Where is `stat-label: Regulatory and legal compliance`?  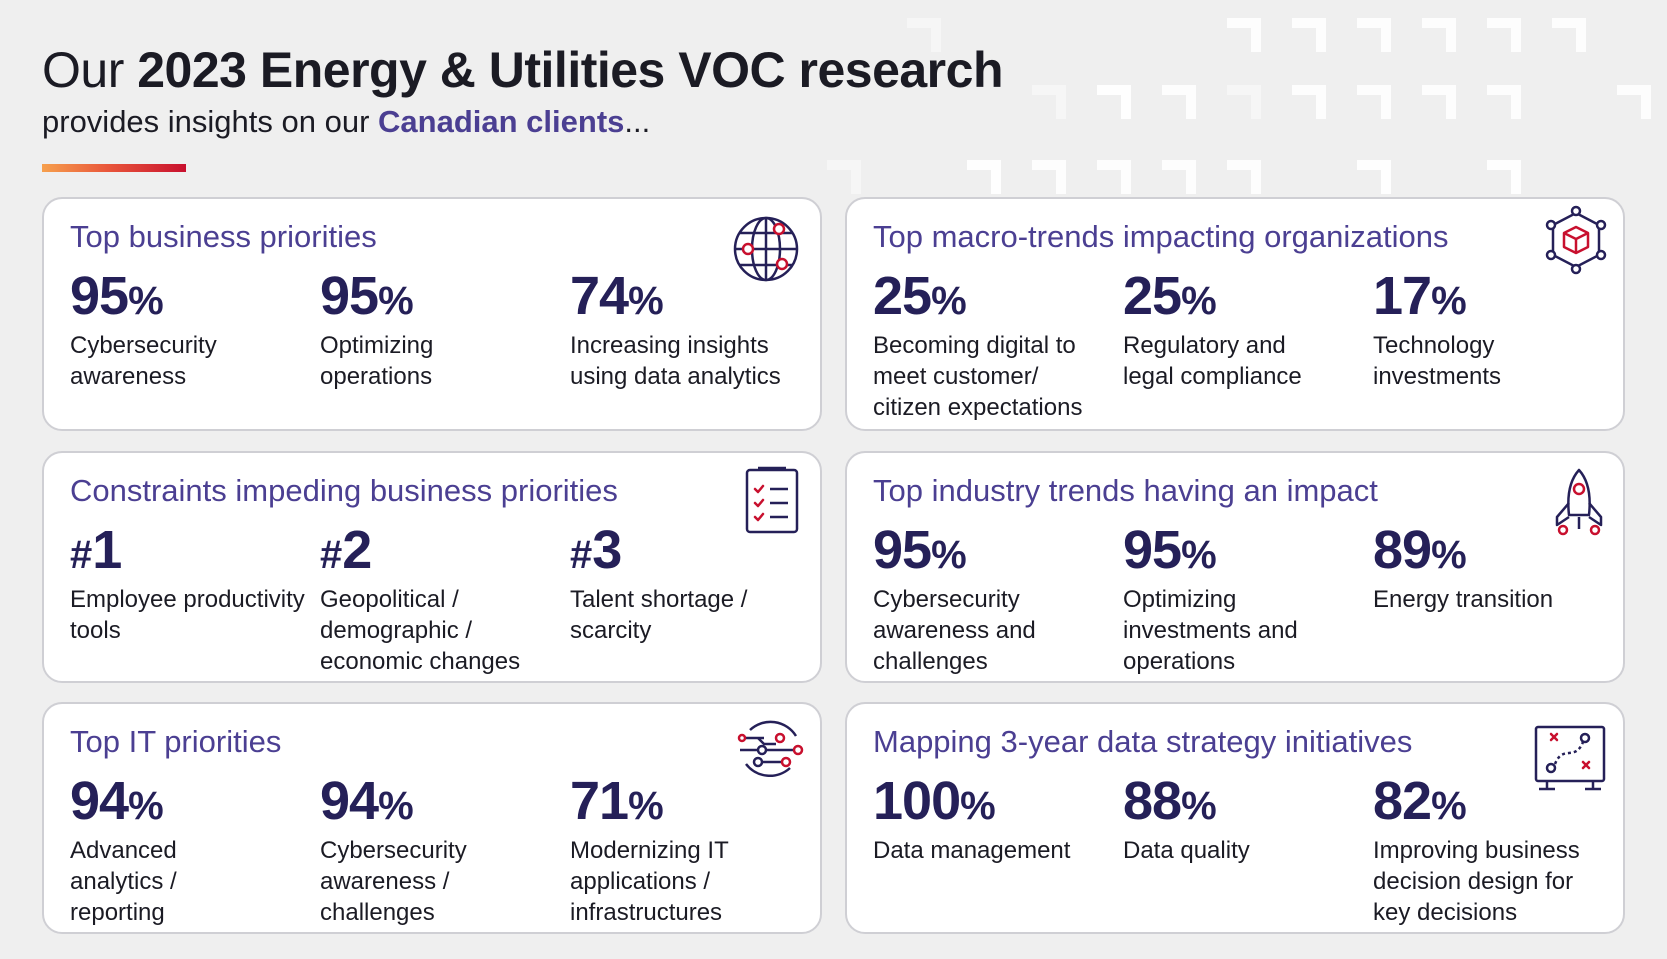 stat-label: Regulatory and legal compliance is located at coordinates (1212, 361).